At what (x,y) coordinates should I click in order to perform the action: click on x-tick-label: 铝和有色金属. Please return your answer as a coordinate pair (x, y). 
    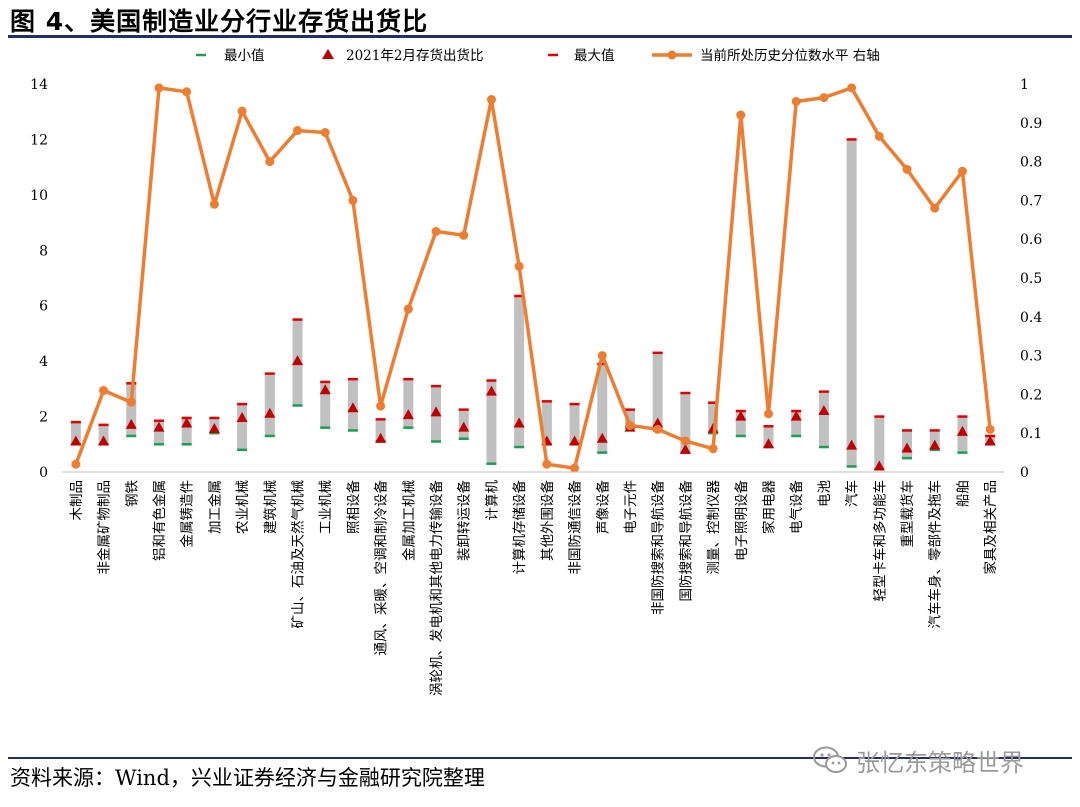
    Looking at the image, I should click on (159, 520).